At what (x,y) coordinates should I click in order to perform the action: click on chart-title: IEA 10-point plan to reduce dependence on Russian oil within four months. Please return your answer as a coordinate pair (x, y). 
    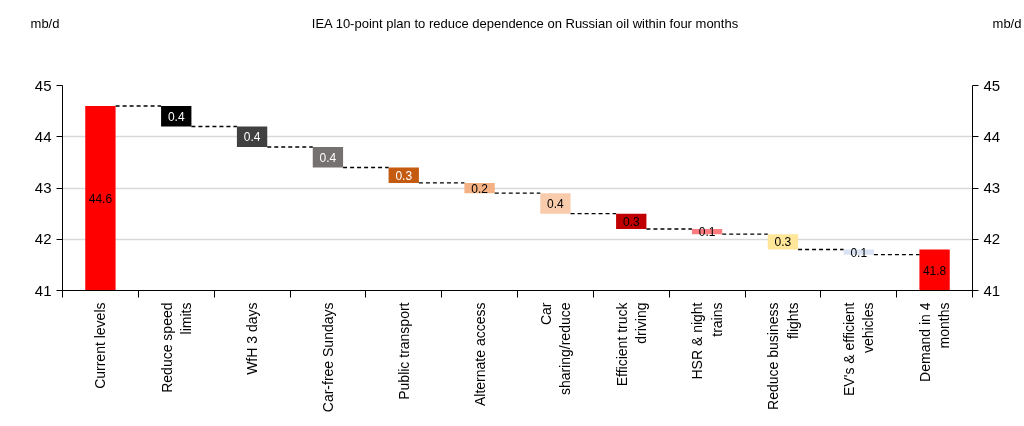
    Looking at the image, I should click on (525, 24).